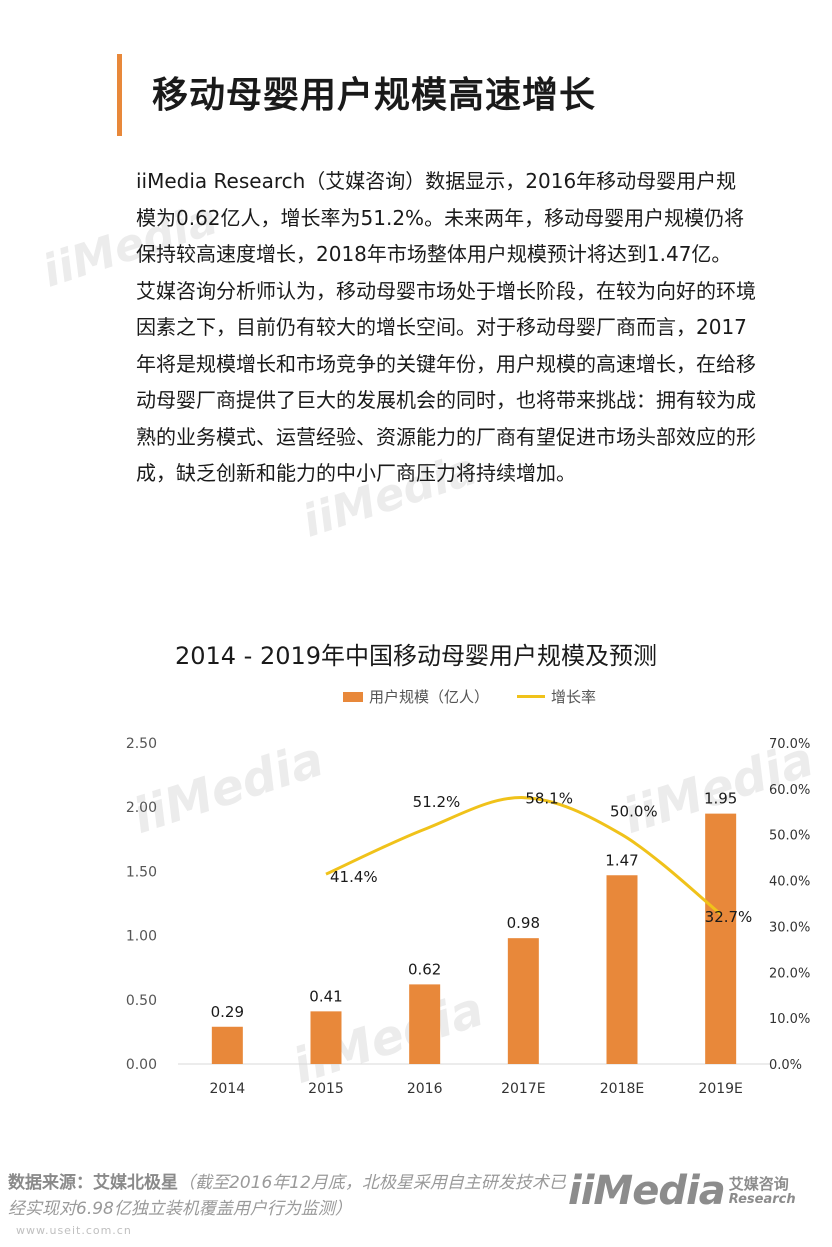  Describe the element at coordinates (531, 696) in the screenshot. I see `legend-line-swatch` at that location.